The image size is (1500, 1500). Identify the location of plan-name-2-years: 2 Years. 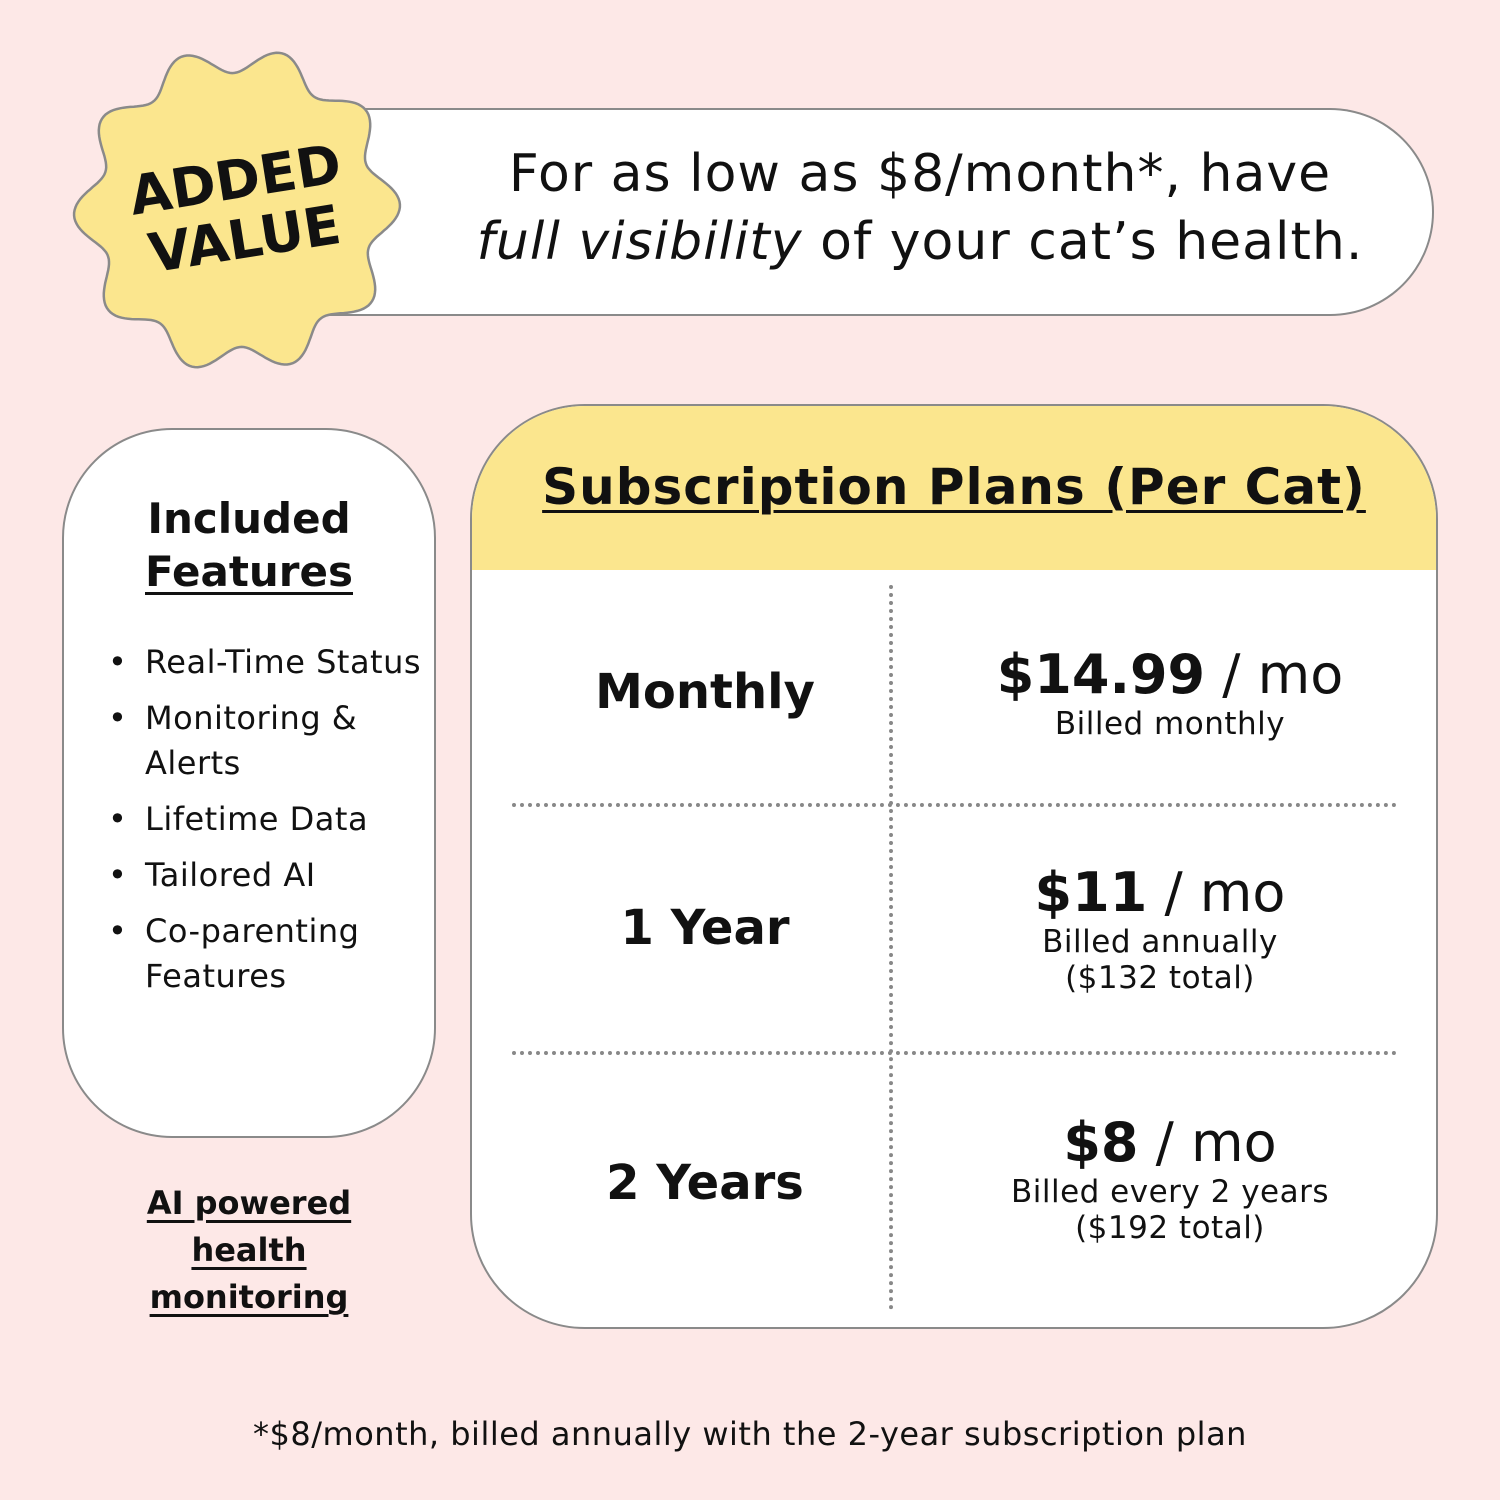
(705, 1183).